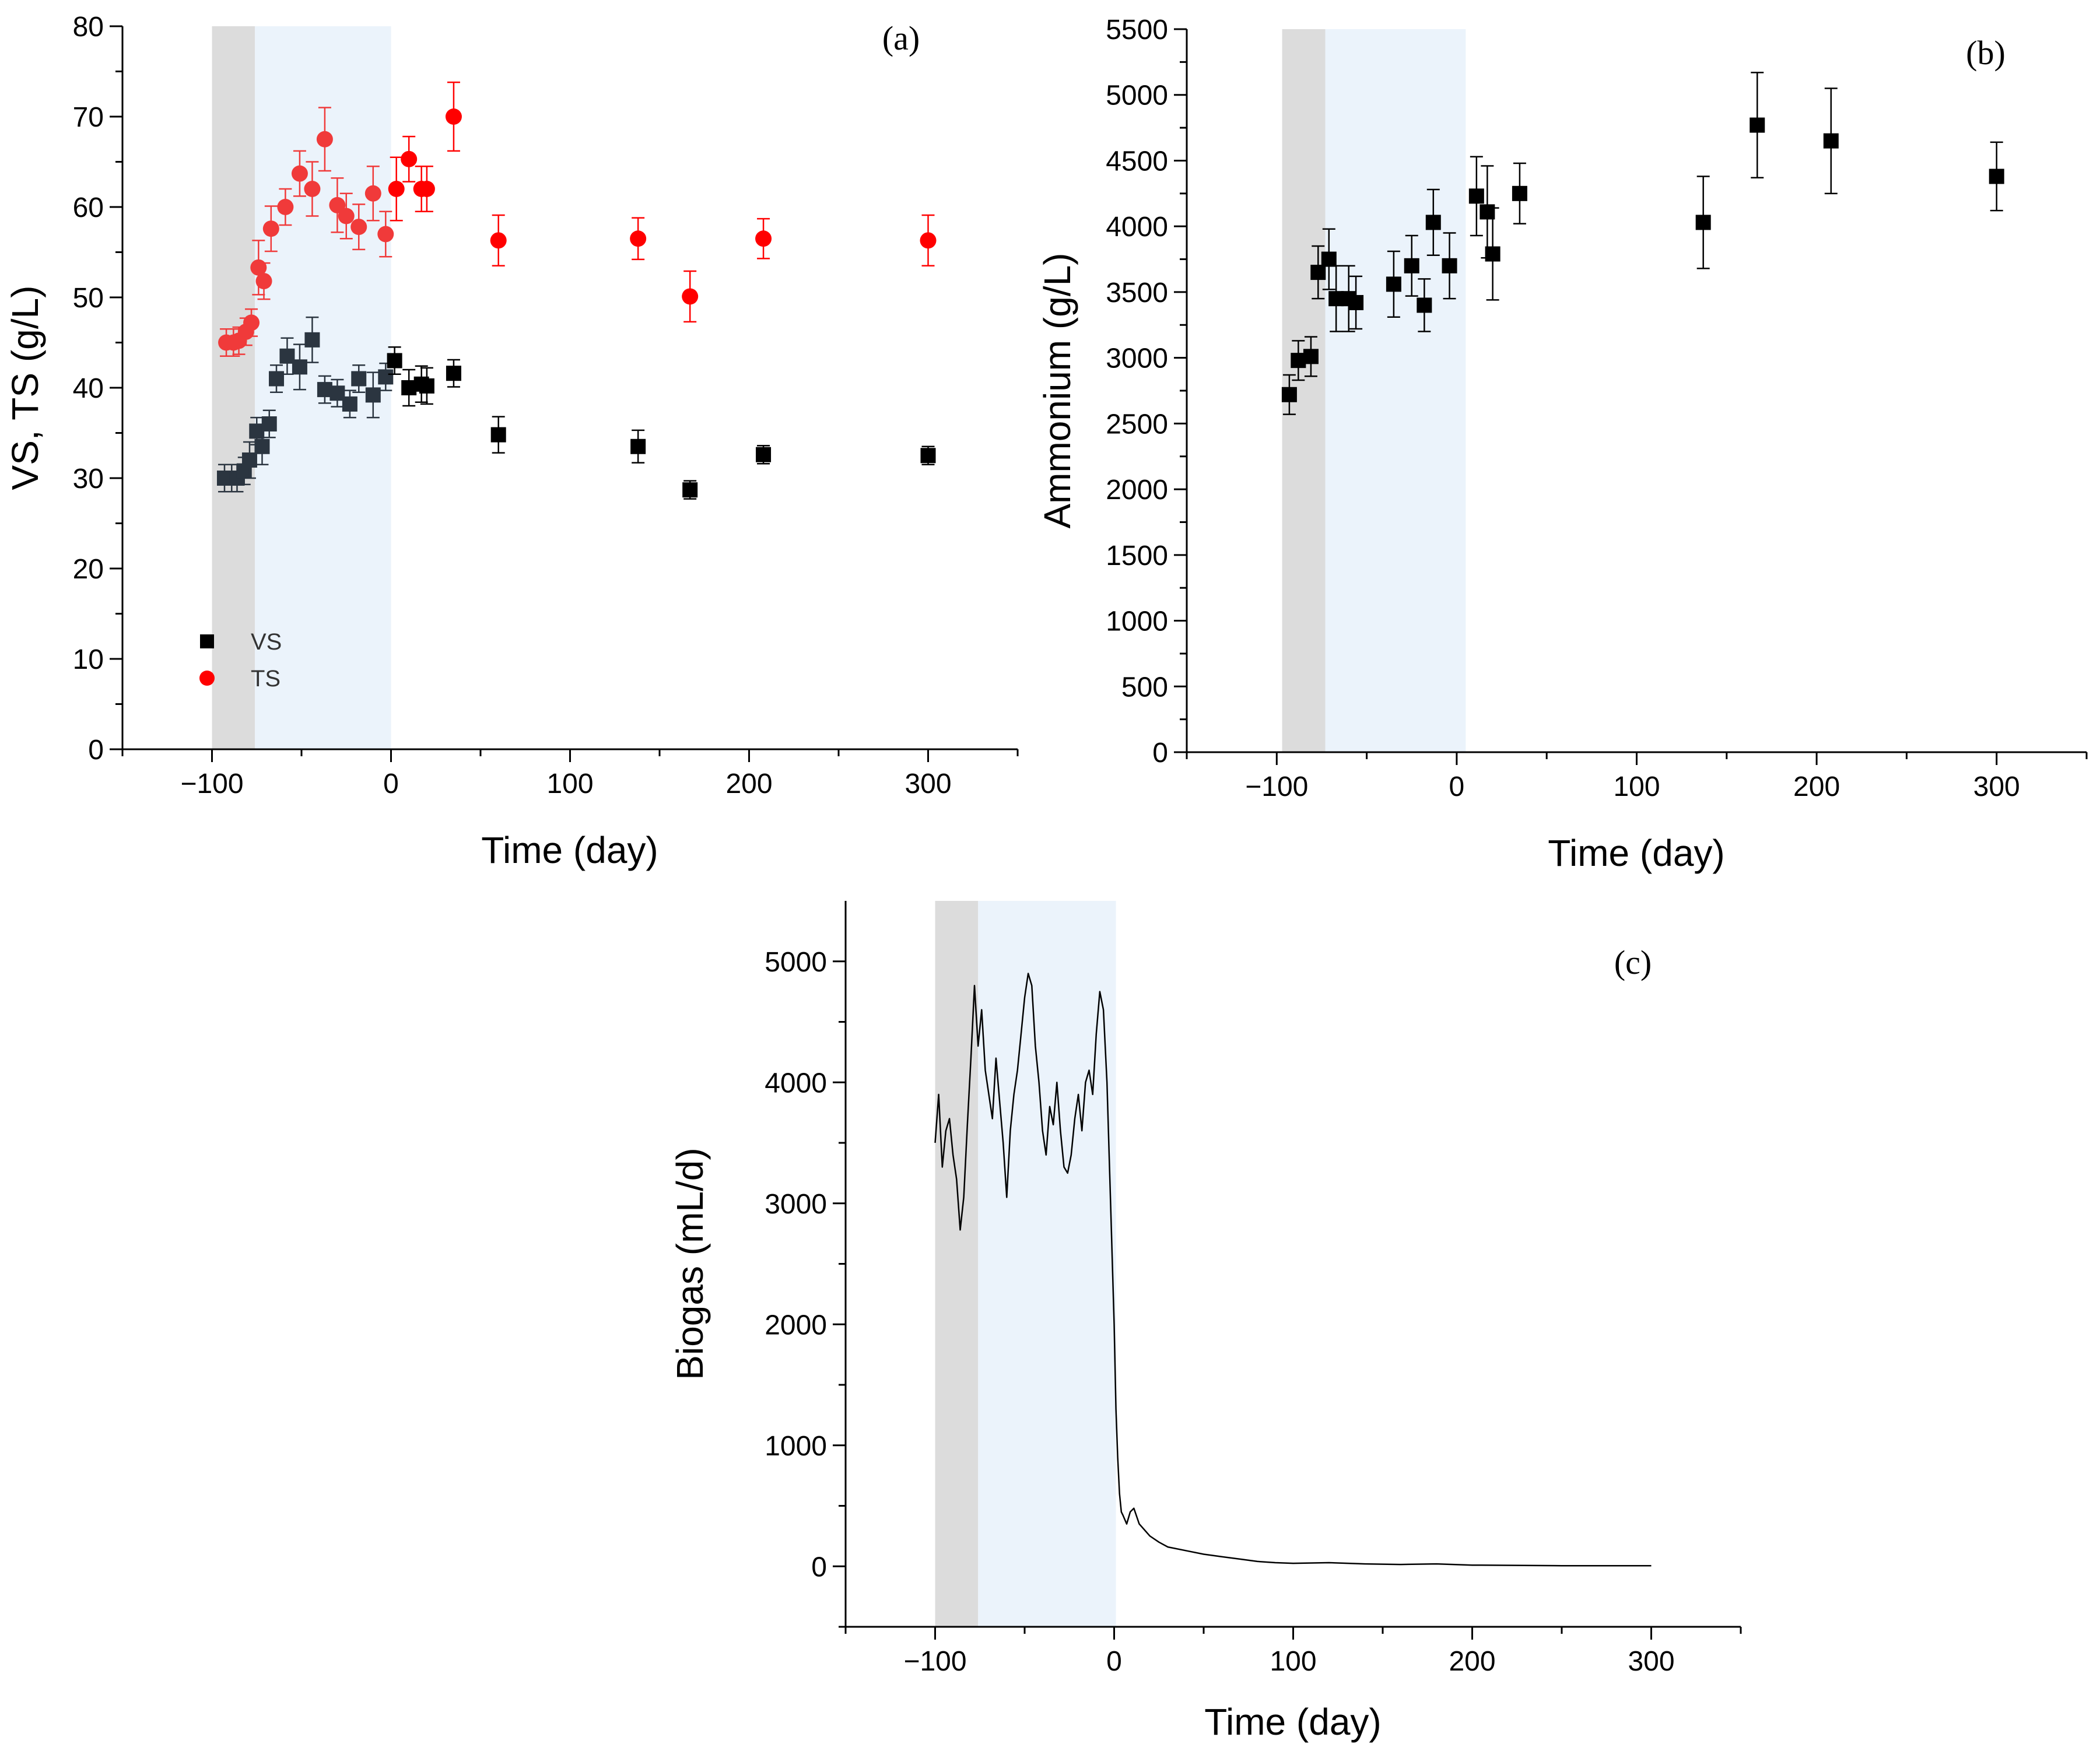 The image size is (2100, 1758). I want to click on x-tick-label: 0, so click(391, 784).